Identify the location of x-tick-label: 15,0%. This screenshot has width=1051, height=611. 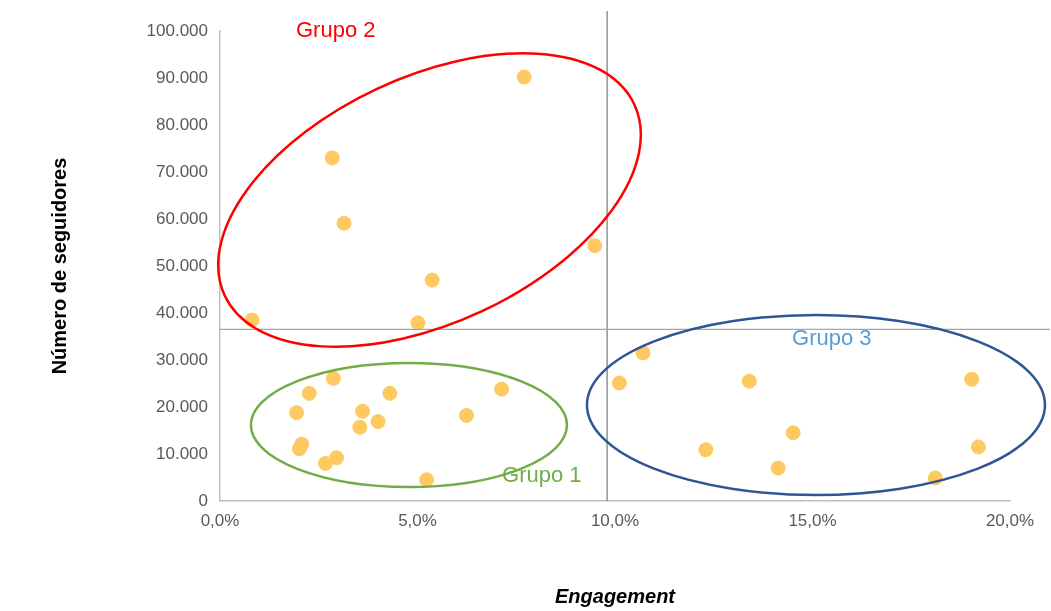
(812, 520).